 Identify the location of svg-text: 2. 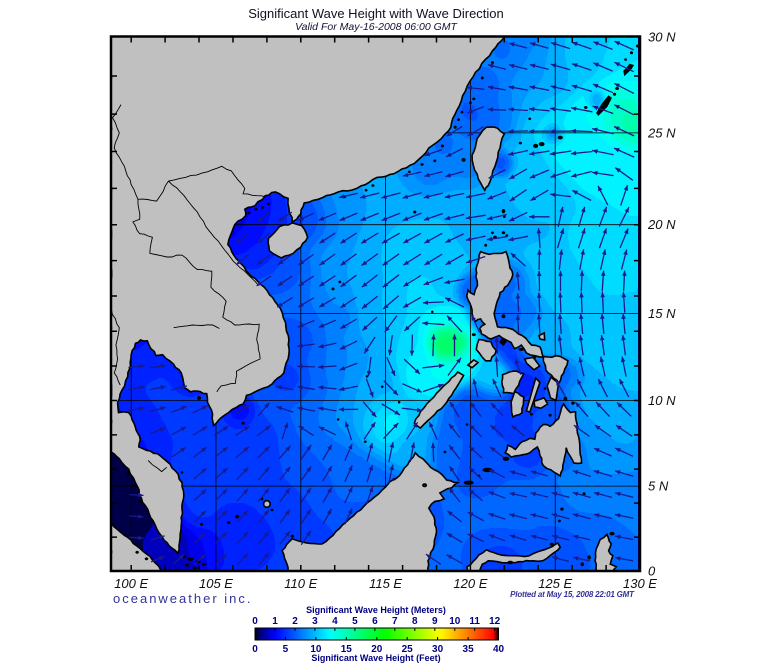
(295, 621).